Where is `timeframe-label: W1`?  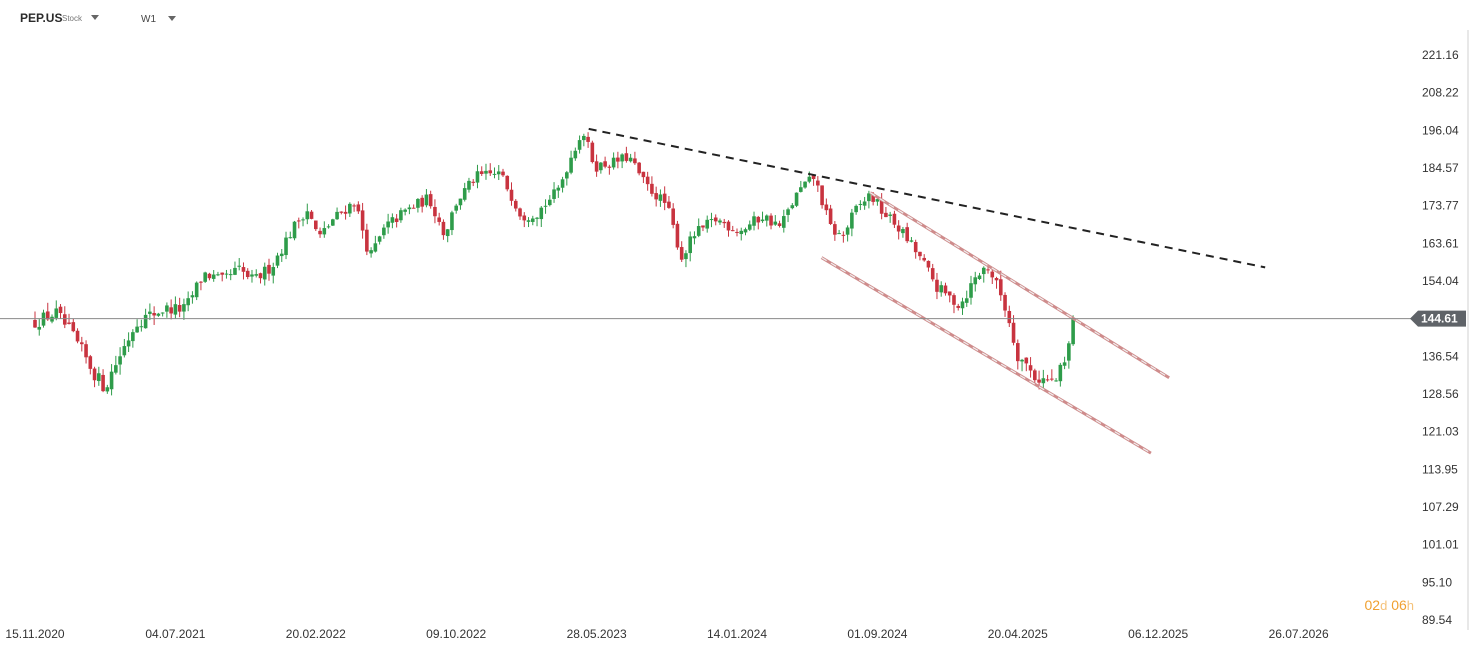
timeframe-label: W1 is located at coordinates (148, 19).